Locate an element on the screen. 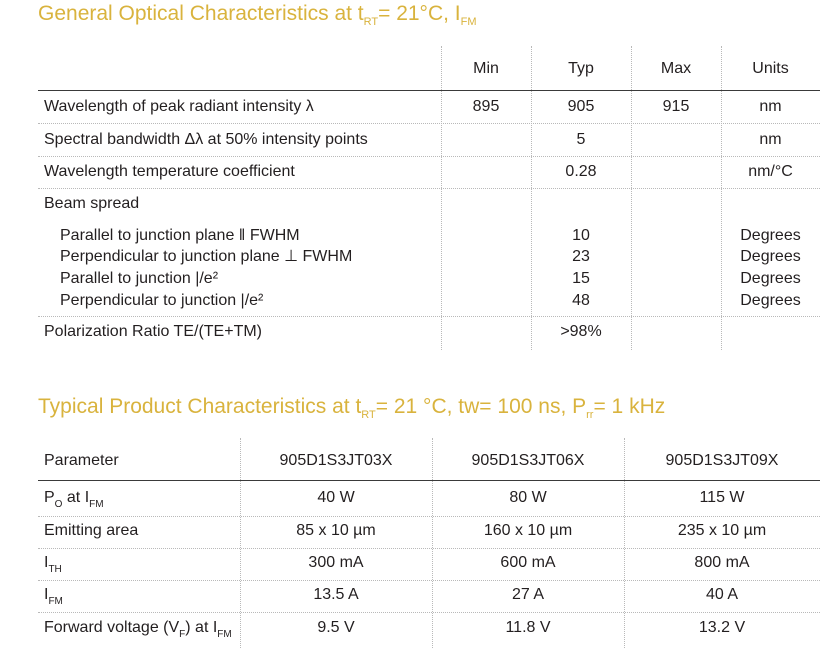  header-model: 905D1S3JT09X is located at coordinates (722, 460).